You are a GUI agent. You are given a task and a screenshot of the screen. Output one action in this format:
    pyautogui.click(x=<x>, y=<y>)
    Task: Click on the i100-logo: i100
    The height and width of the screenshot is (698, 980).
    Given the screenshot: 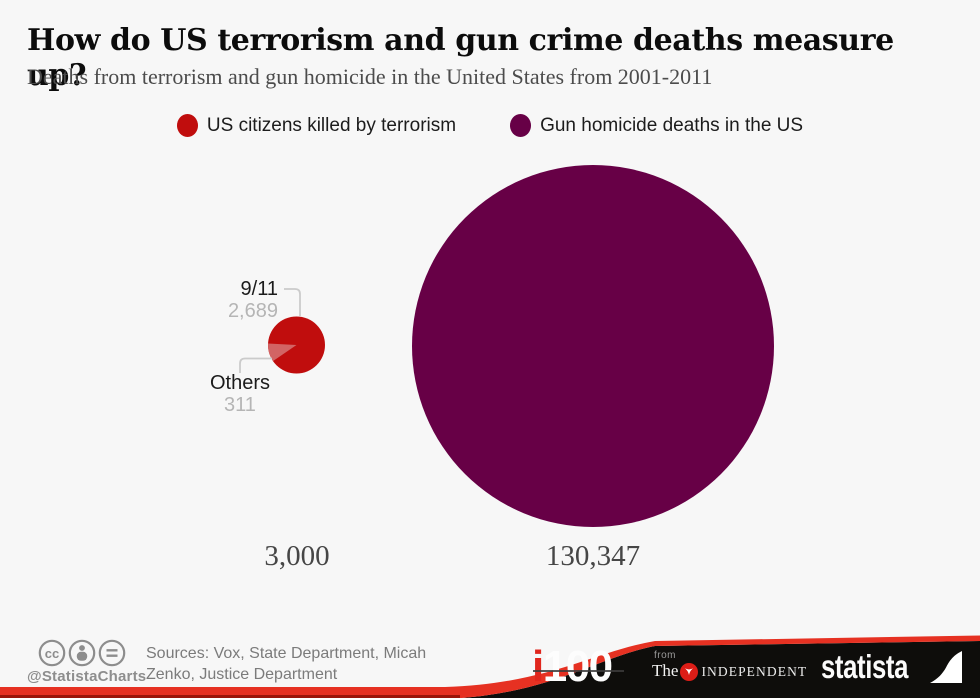 What is the action you would take?
    pyautogui.click(x=572, y=667)
    